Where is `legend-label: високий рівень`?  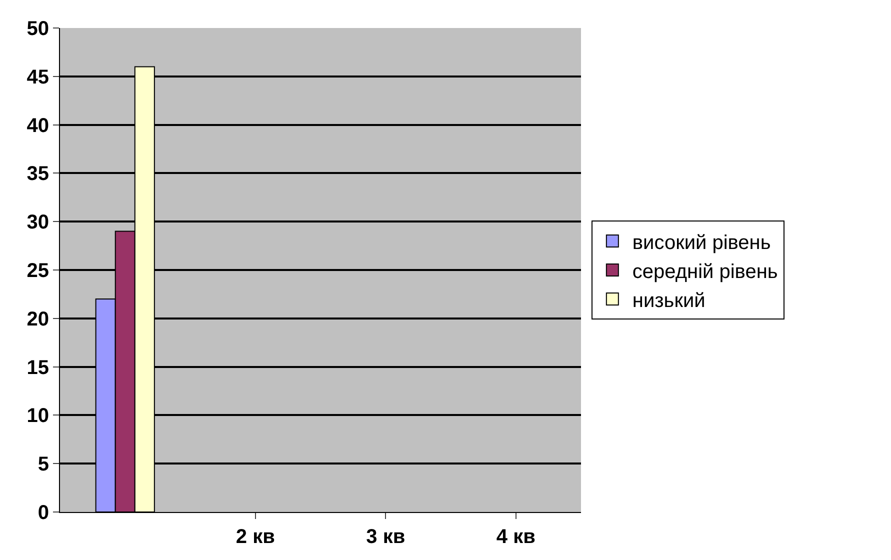
legend-label: високий рівень is located at coordinates (701, 243).